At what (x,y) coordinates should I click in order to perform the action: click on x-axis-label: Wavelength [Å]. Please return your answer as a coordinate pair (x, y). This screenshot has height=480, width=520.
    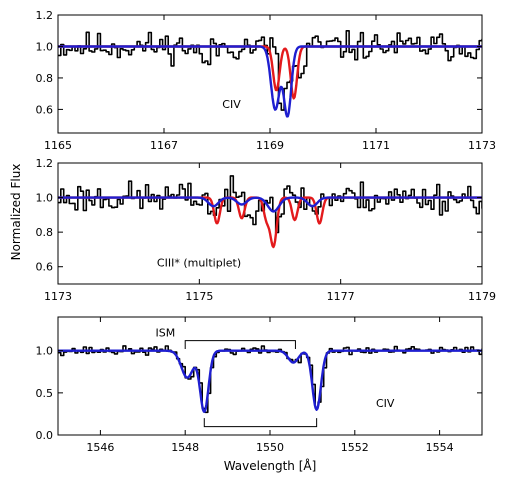
    Looking at the image, I should click on (270, 465).